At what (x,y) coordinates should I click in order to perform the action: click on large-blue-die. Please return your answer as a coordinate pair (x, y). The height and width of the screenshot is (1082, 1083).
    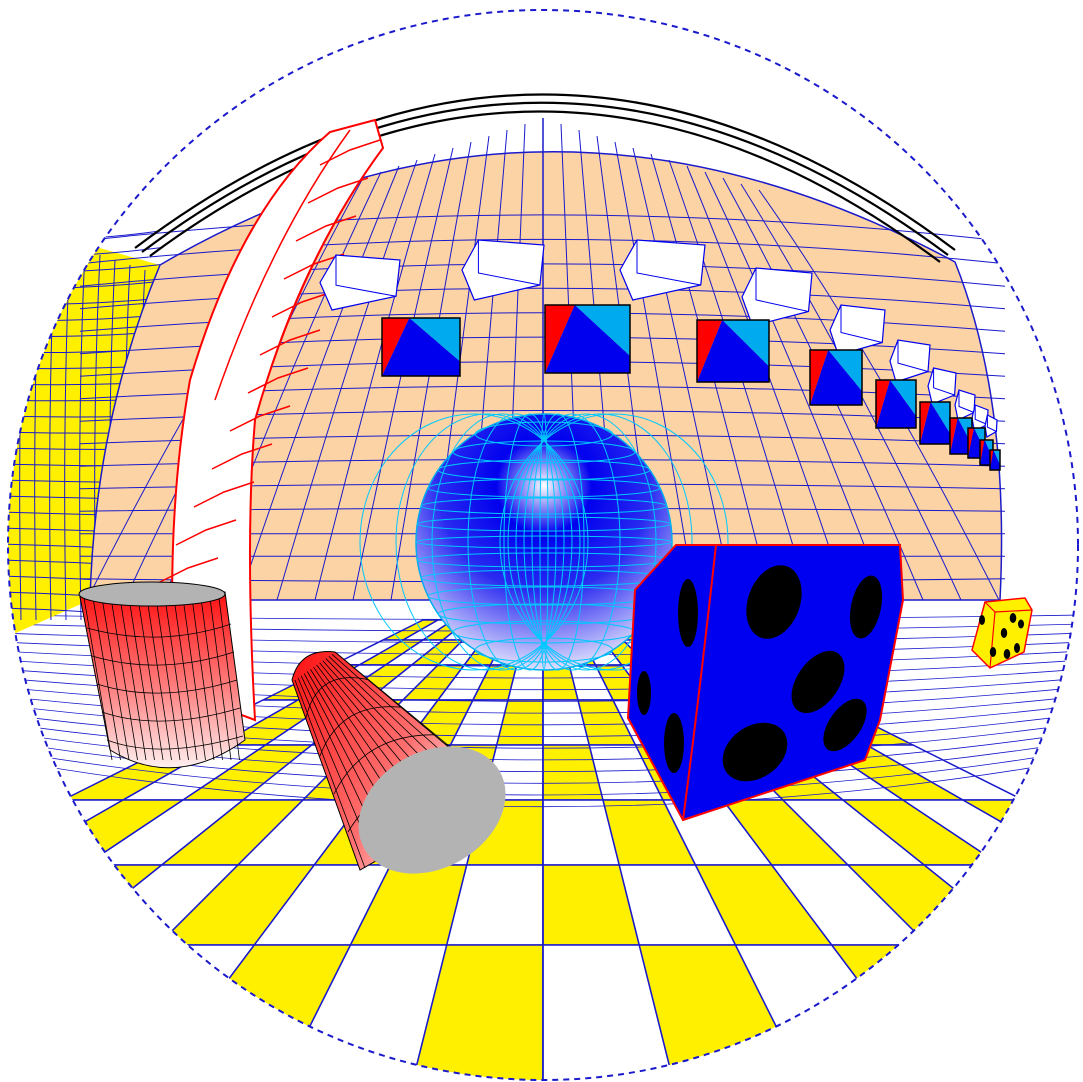
    Looking at the image, I should click on (765, 683).